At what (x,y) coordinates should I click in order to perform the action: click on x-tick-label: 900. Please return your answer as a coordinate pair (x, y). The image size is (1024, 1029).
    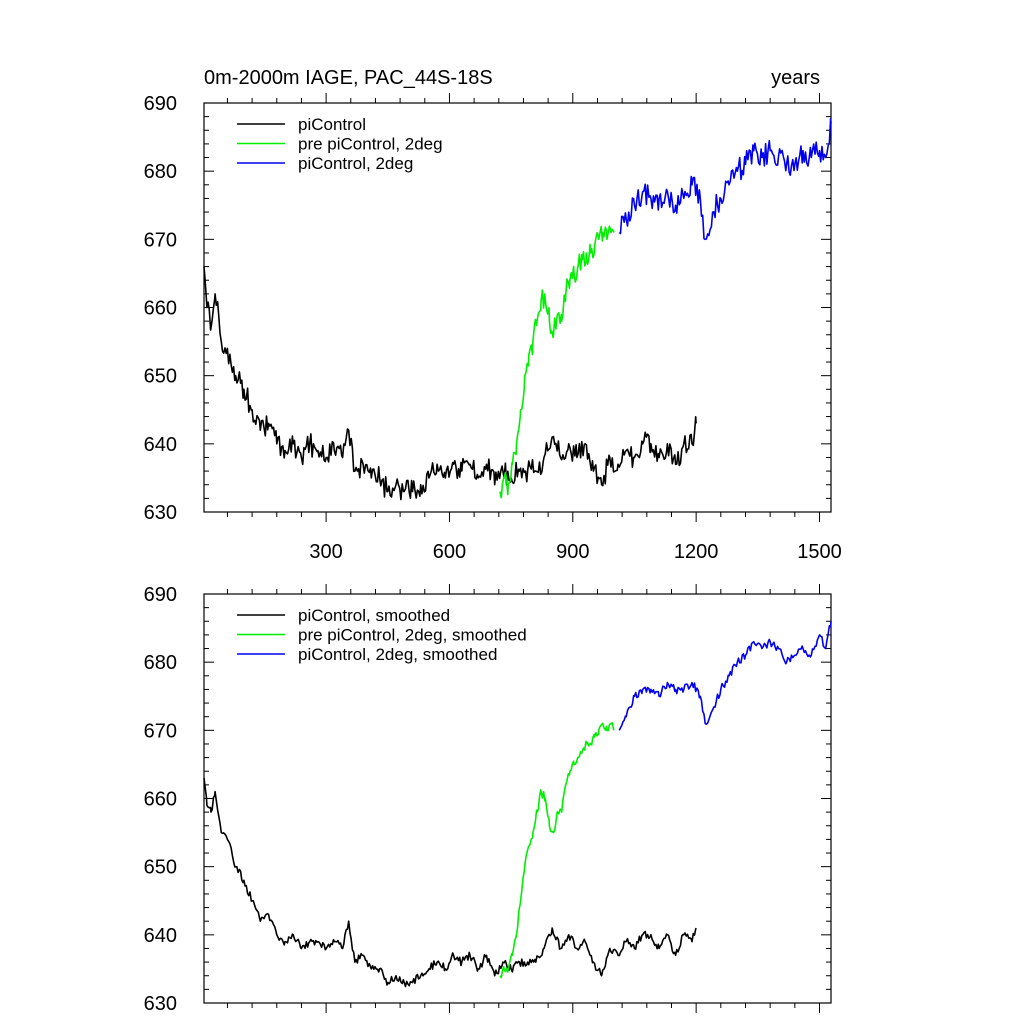
    Looking at the image, I should click on (572, 552).